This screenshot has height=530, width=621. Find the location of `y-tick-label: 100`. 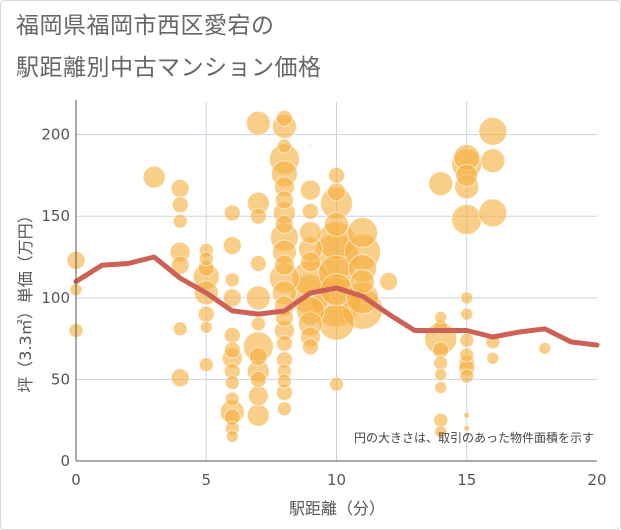

y-tick-label: 100 is located at coordinates (55, 298).